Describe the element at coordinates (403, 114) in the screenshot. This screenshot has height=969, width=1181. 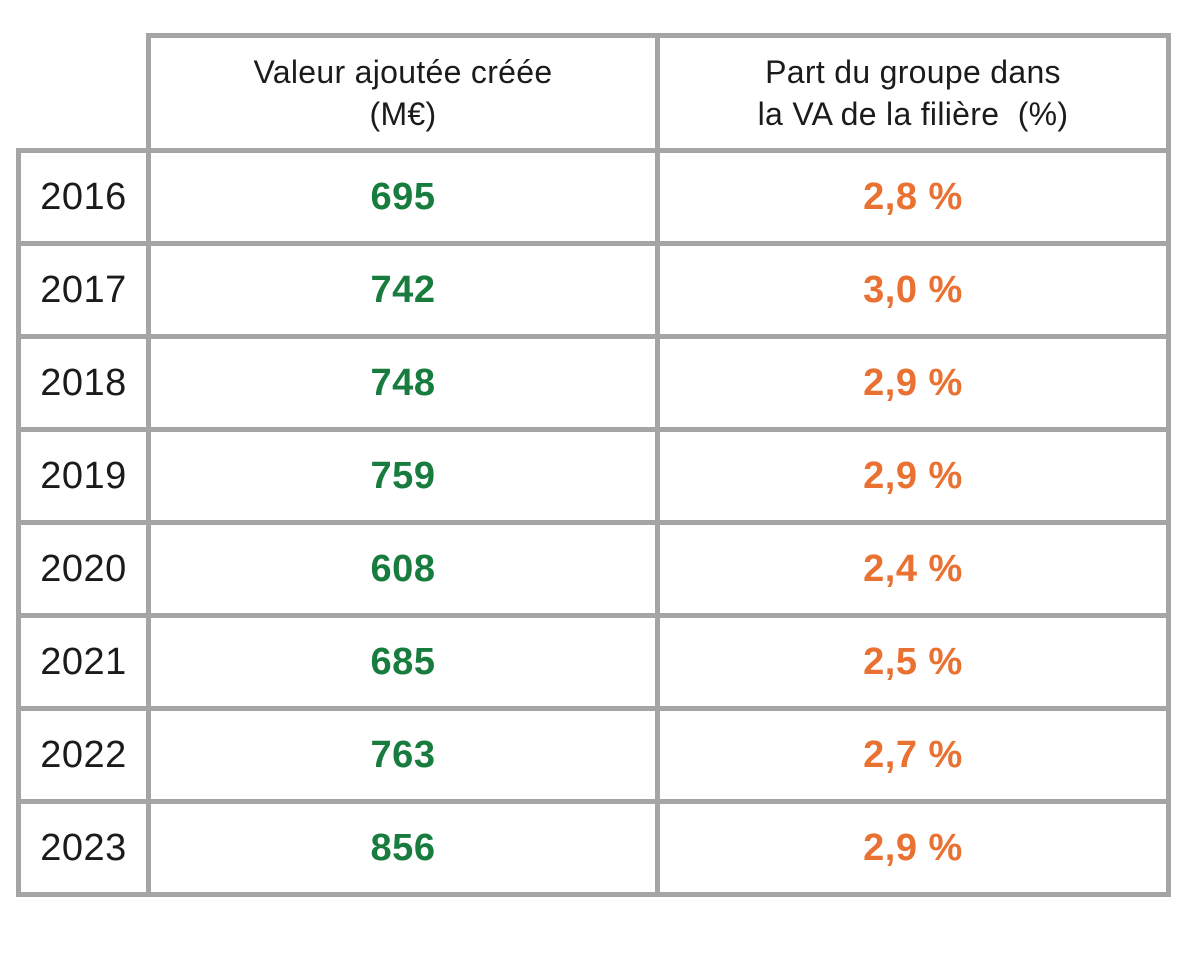
I see `header-line-2: (M€)` at that location.